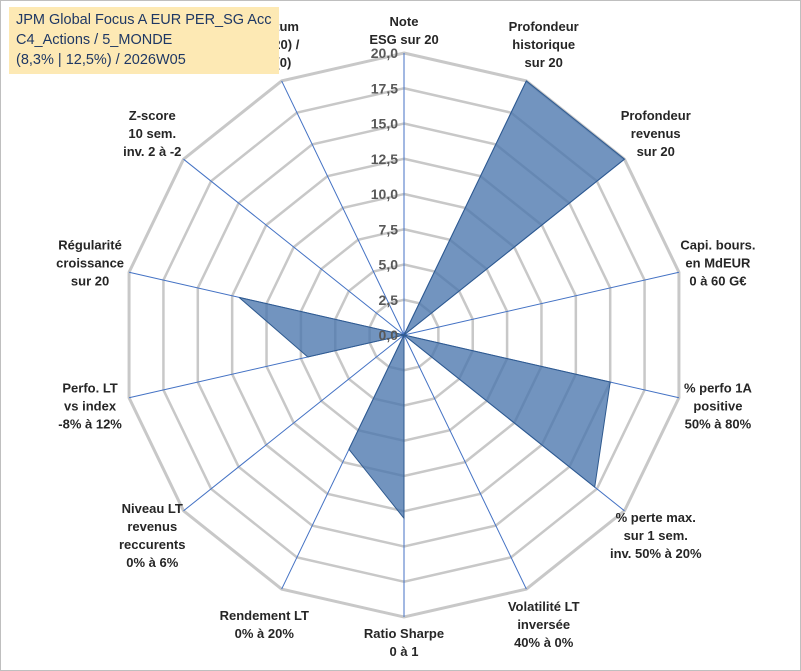  I want to click on axis-label-3: Capi. bours. en MdEUR 0 à 60 G€, so click(717, 262).